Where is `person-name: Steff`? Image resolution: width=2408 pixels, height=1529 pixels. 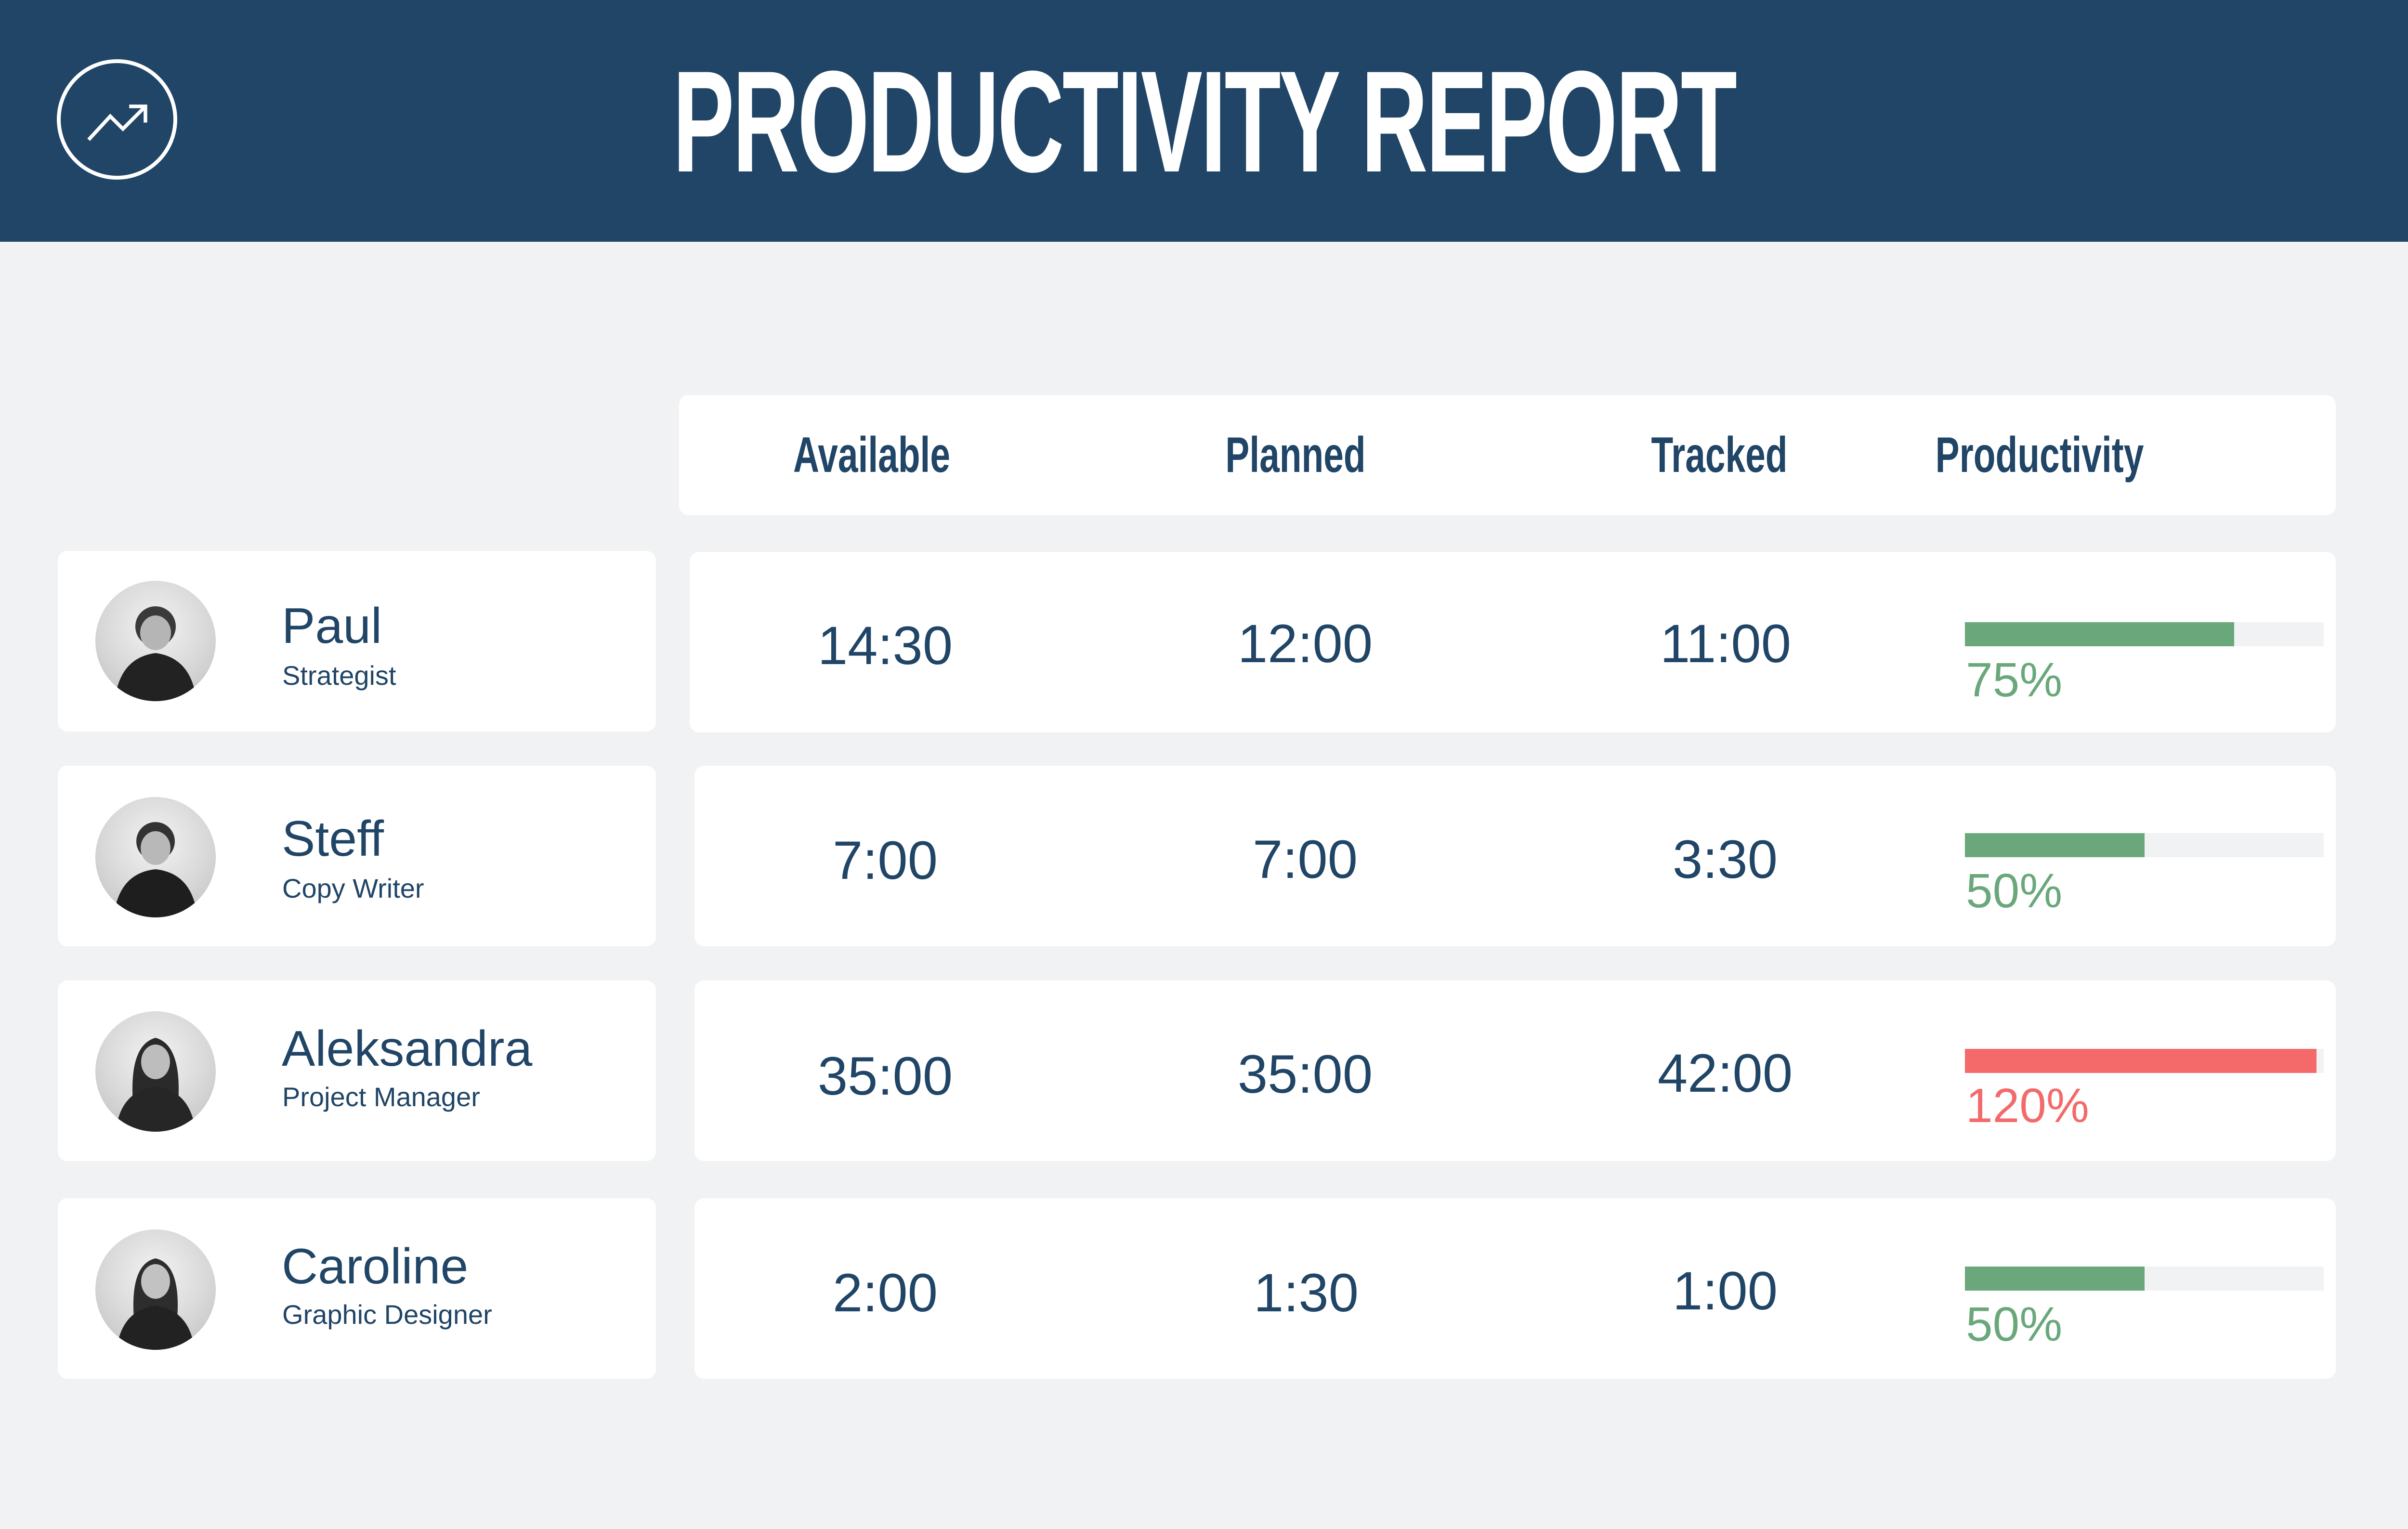 person-name: Steff is located at coordinates (333, 839).